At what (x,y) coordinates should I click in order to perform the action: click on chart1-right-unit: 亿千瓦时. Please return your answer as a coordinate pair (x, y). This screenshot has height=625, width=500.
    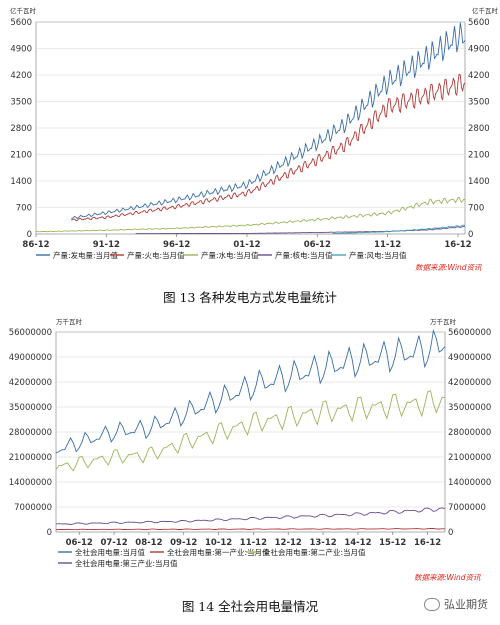
    Looking at the image, I should click on (485, 10).